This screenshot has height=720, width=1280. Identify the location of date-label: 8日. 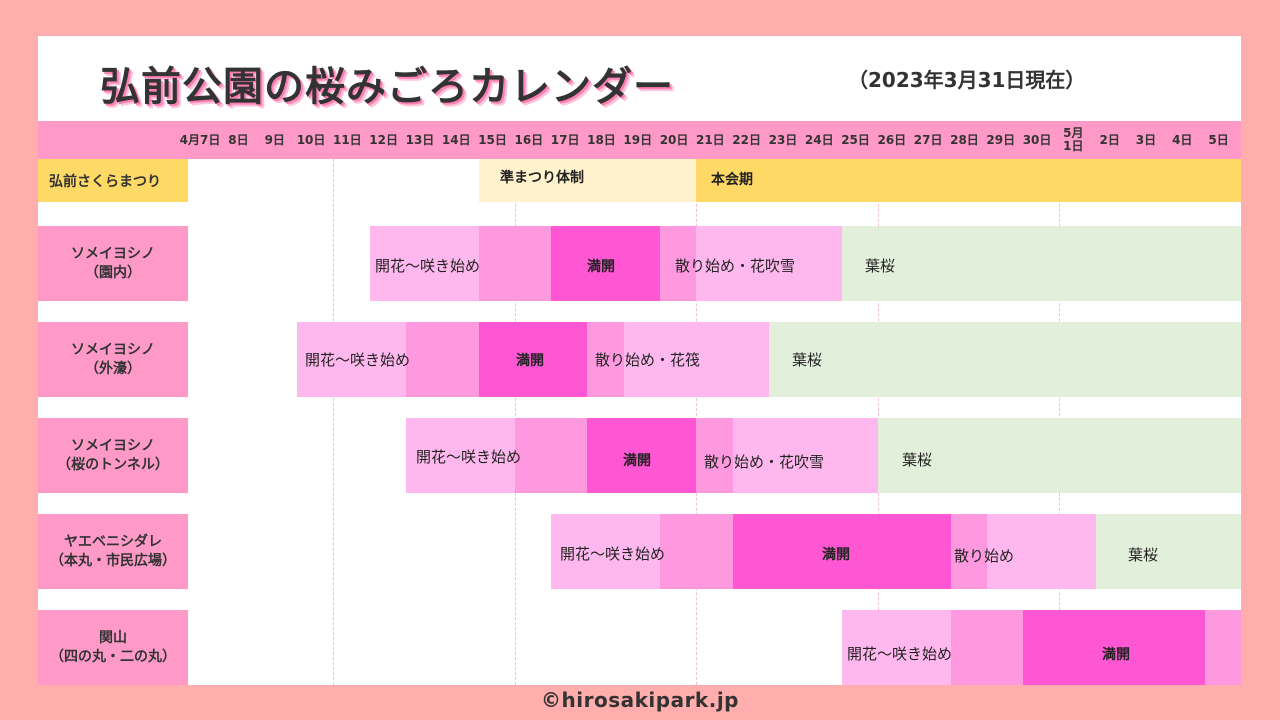
(238, 139).